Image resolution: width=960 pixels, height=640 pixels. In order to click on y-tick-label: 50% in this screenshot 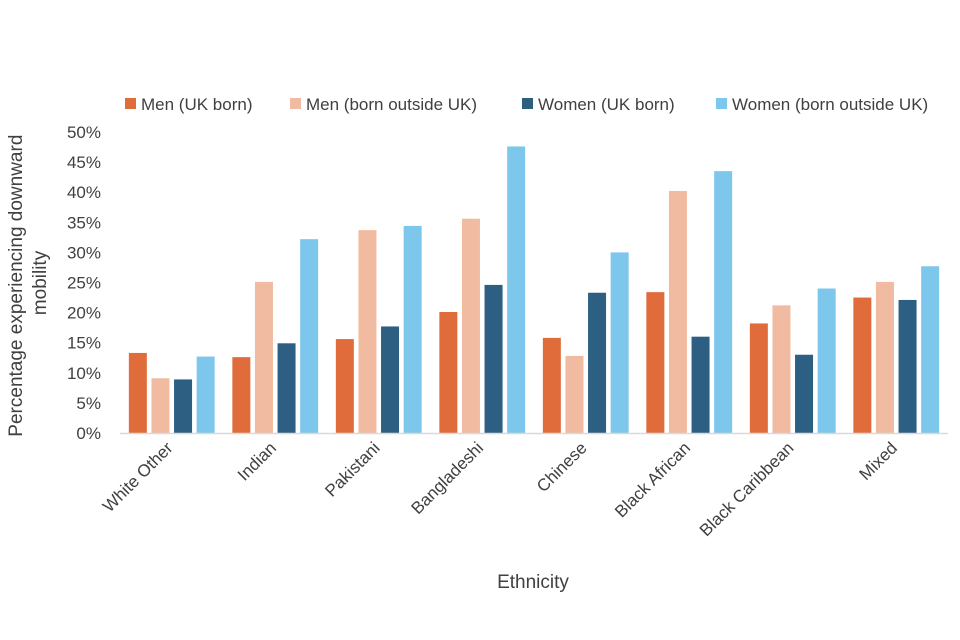, I will do `click(84, 132)`.